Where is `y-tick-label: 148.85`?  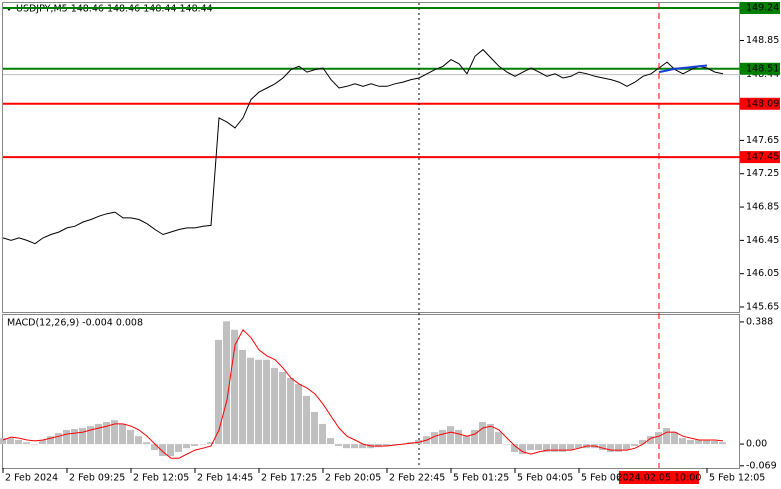 y-tick-label: 148.85 is located at coordinates (762, 40).